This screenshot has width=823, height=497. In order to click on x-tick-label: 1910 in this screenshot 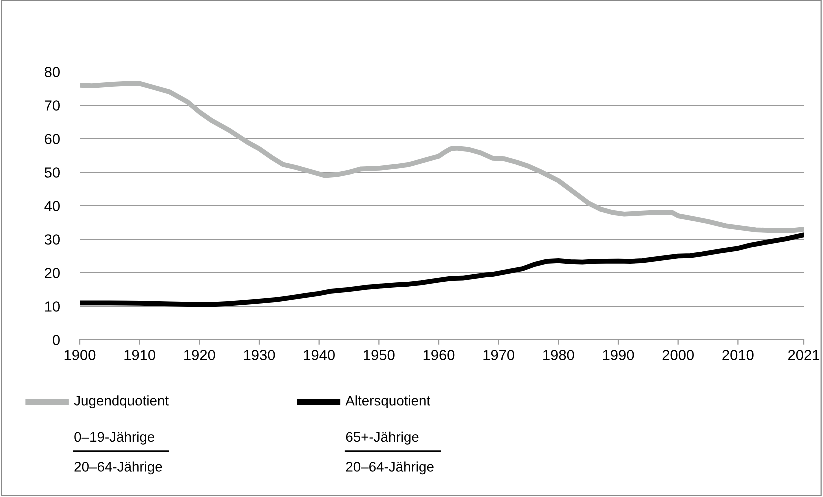, I will do `click(140, 355)`.